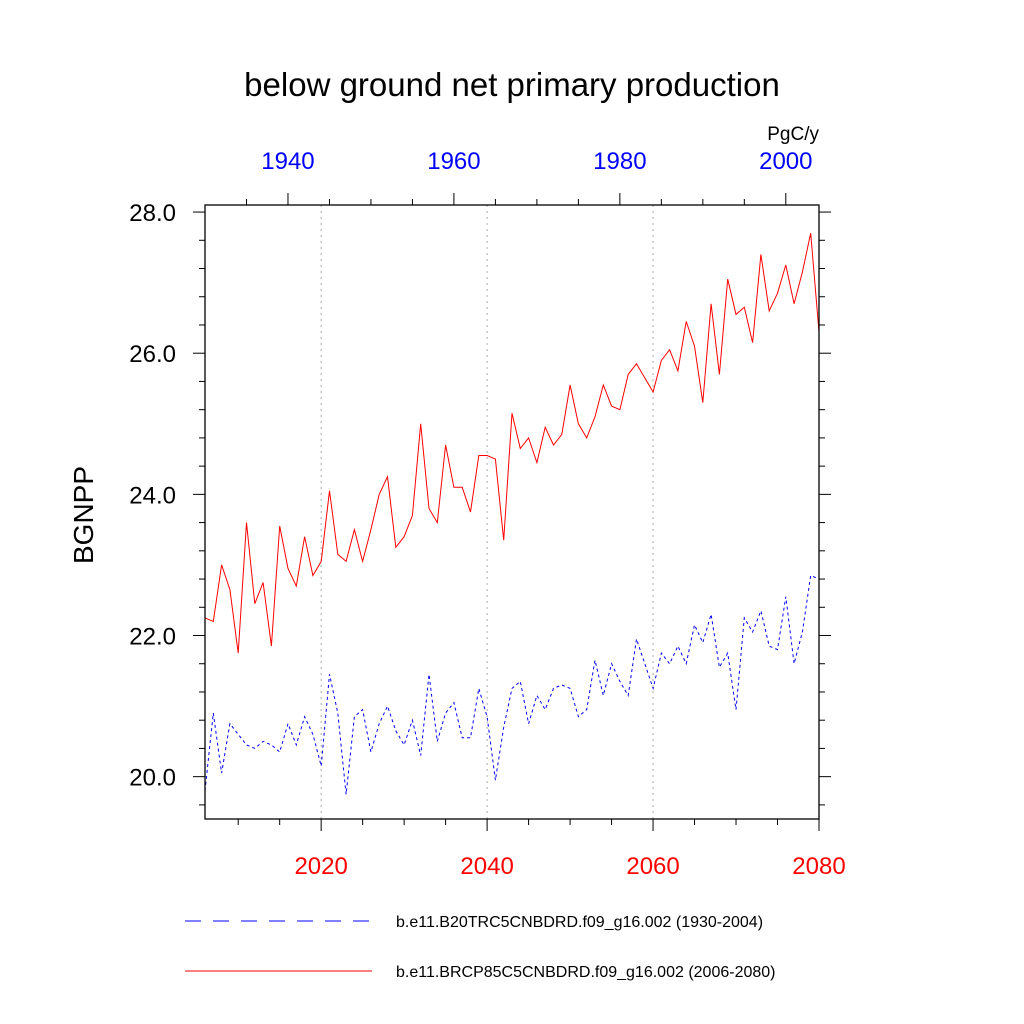  I want to click on x-bottom-tick-label: 2080, so click(818, 866).